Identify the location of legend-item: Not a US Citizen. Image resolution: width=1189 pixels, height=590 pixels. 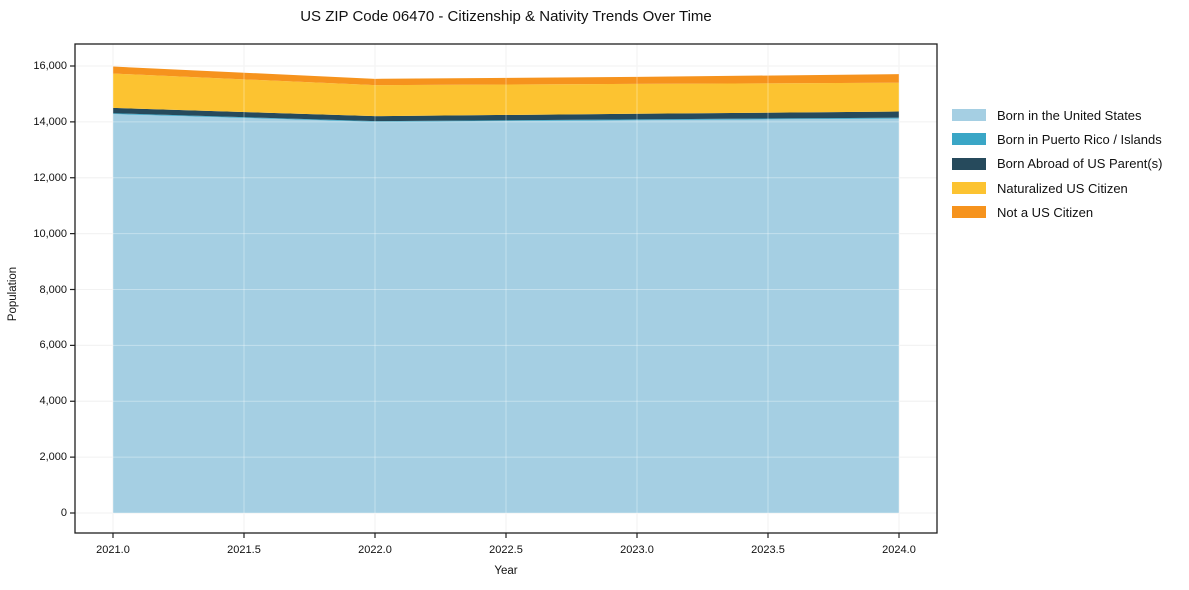
(1057, 212).